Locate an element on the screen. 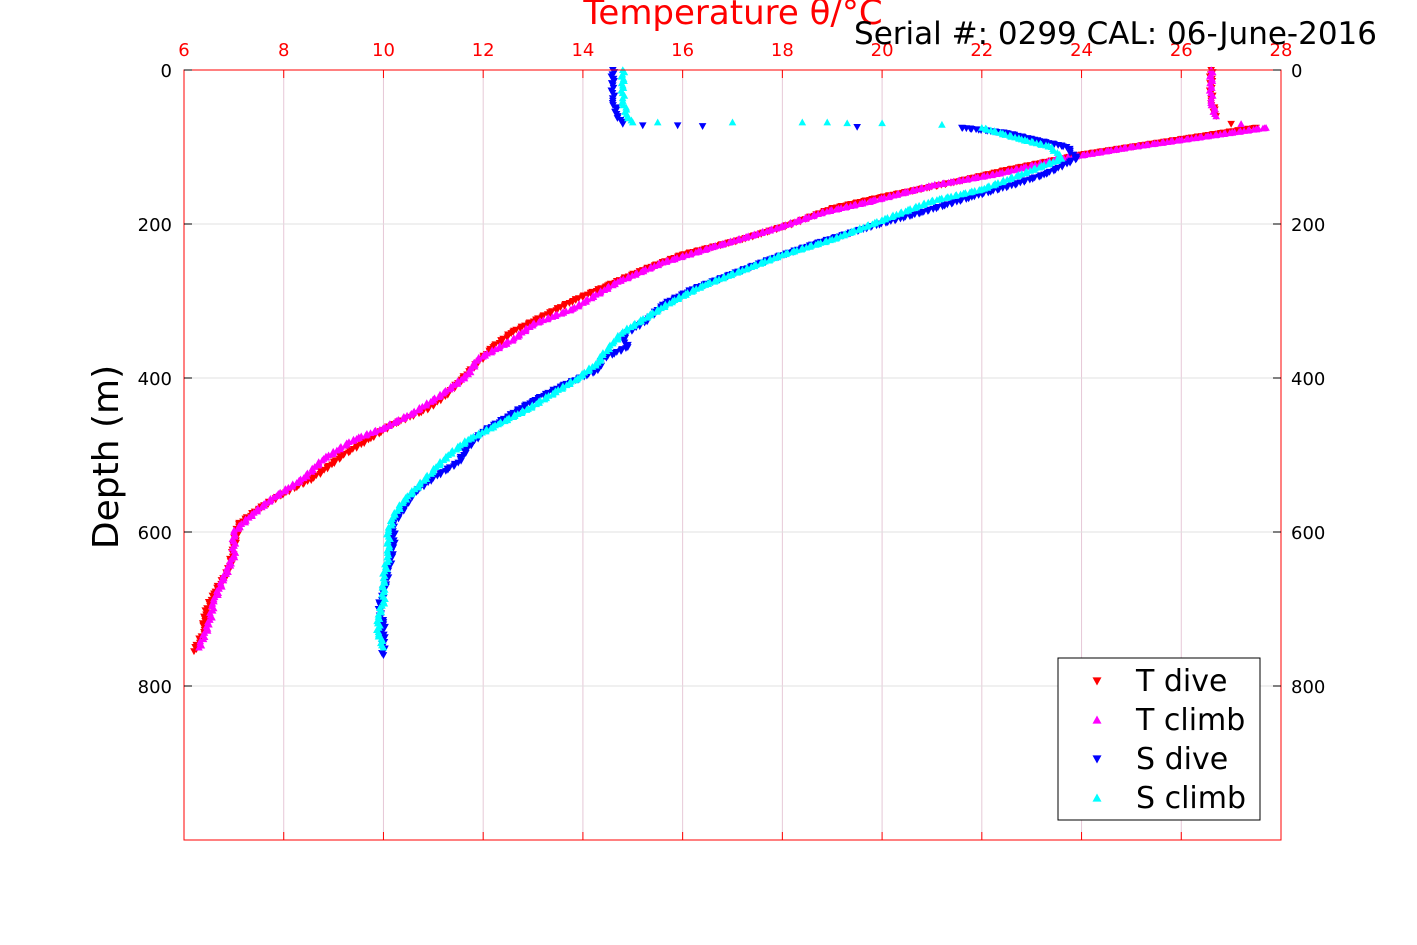  x-tick-label: 14 is located at coordinates (582, 50).